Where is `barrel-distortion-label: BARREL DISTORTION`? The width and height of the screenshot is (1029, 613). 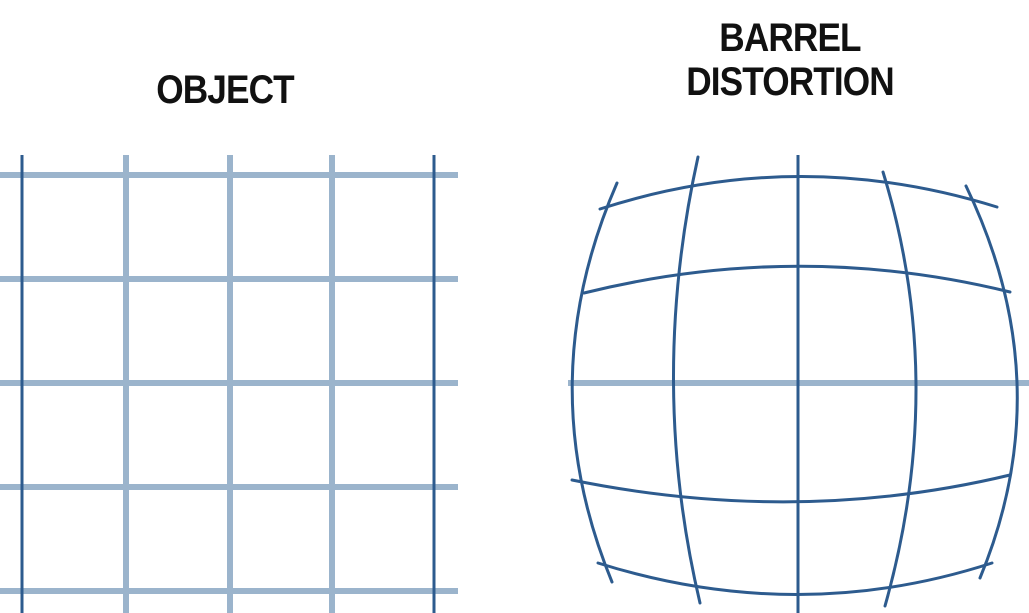
barrel-distortion-label: BARREL DISTORTION is located at coordinates (790, 60).